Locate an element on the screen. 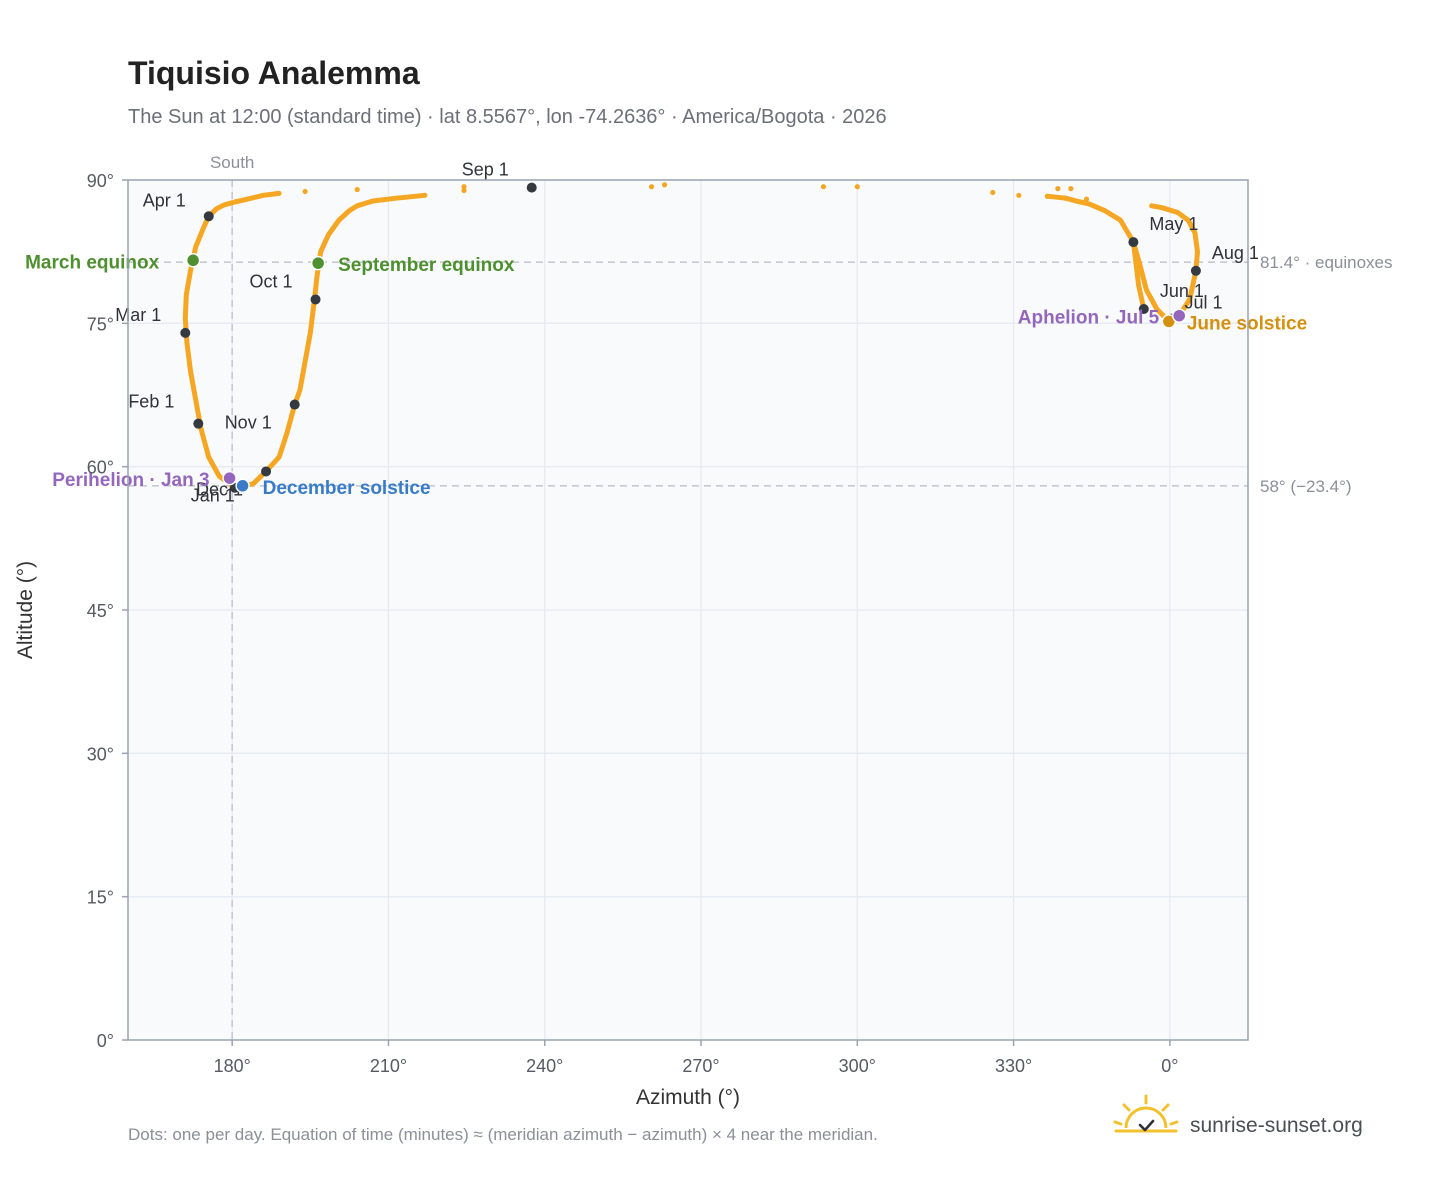 The height and width of the screenshot is (1188, 1448). month-label: Oct 1 is located at coordinates (271, 281).